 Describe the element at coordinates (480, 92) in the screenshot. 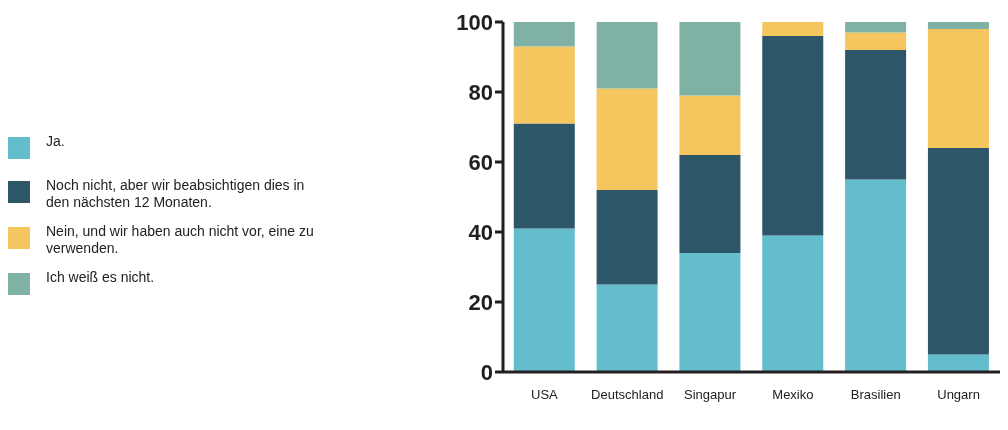

I see `y-tick-label: 80` at that location.